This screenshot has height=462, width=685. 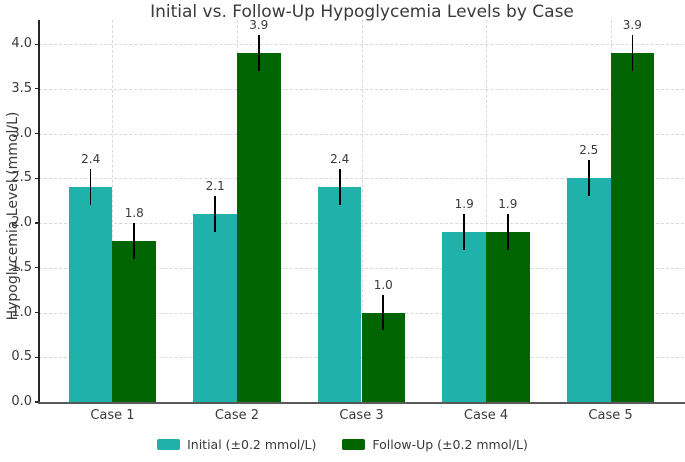 What do you see at coordinates (252, 444) in the screenshot?
I see `legend-label-initial: Initial (±0.2 mmol/L)` at bounding box center [252, 444].